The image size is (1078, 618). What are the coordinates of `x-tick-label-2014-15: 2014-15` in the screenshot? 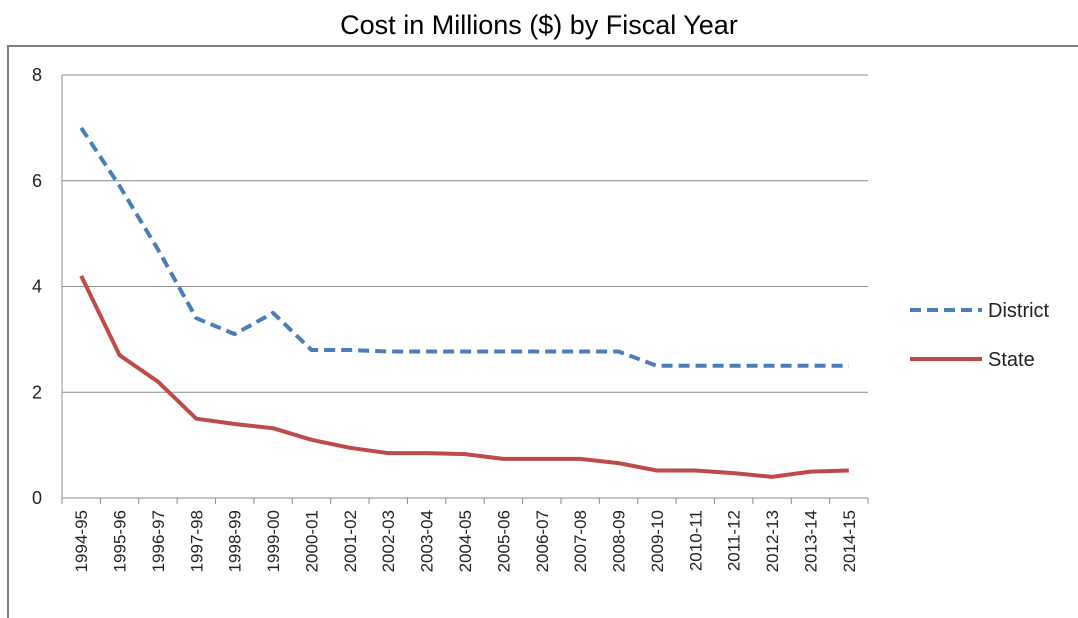 It's located at (849, 541).